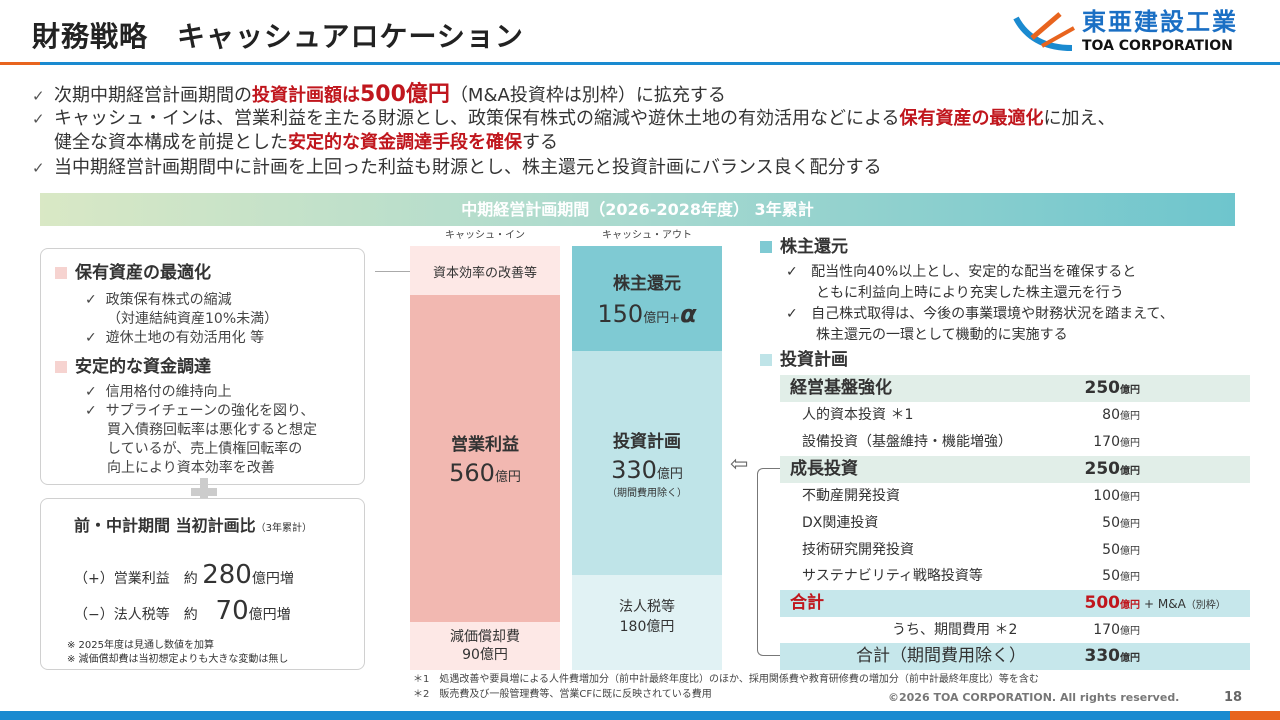 This screenshot has width=1280, height=720. Describe the element at coordinates (133, 367) in the screenshot. I see `s2-title: 安定的な資金調達` at that location.